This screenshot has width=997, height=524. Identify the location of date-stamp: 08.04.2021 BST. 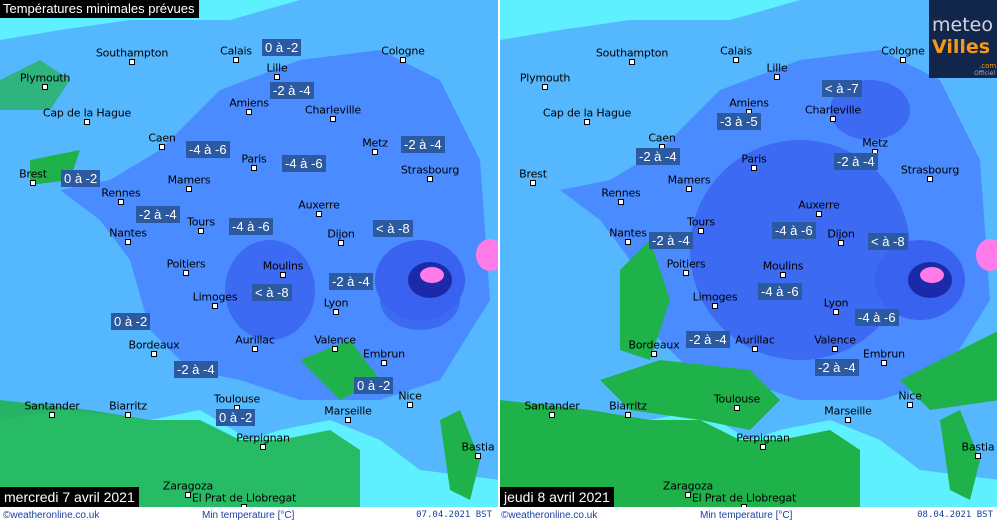
(955, 515).